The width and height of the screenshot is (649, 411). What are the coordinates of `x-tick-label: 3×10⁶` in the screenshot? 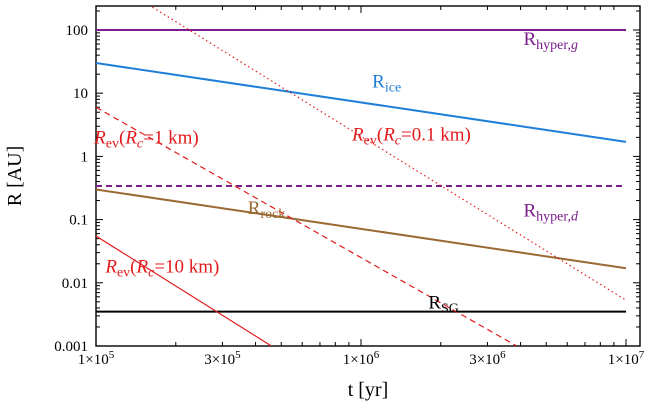 It's located at (487, 358).